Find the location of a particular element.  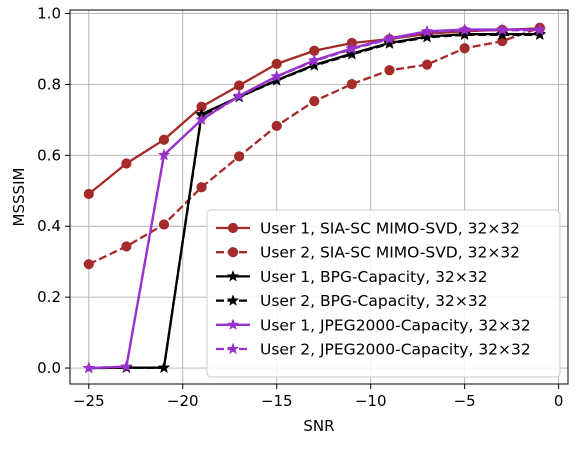

x-axis-title: SNR is located at coordinates (318, 426).